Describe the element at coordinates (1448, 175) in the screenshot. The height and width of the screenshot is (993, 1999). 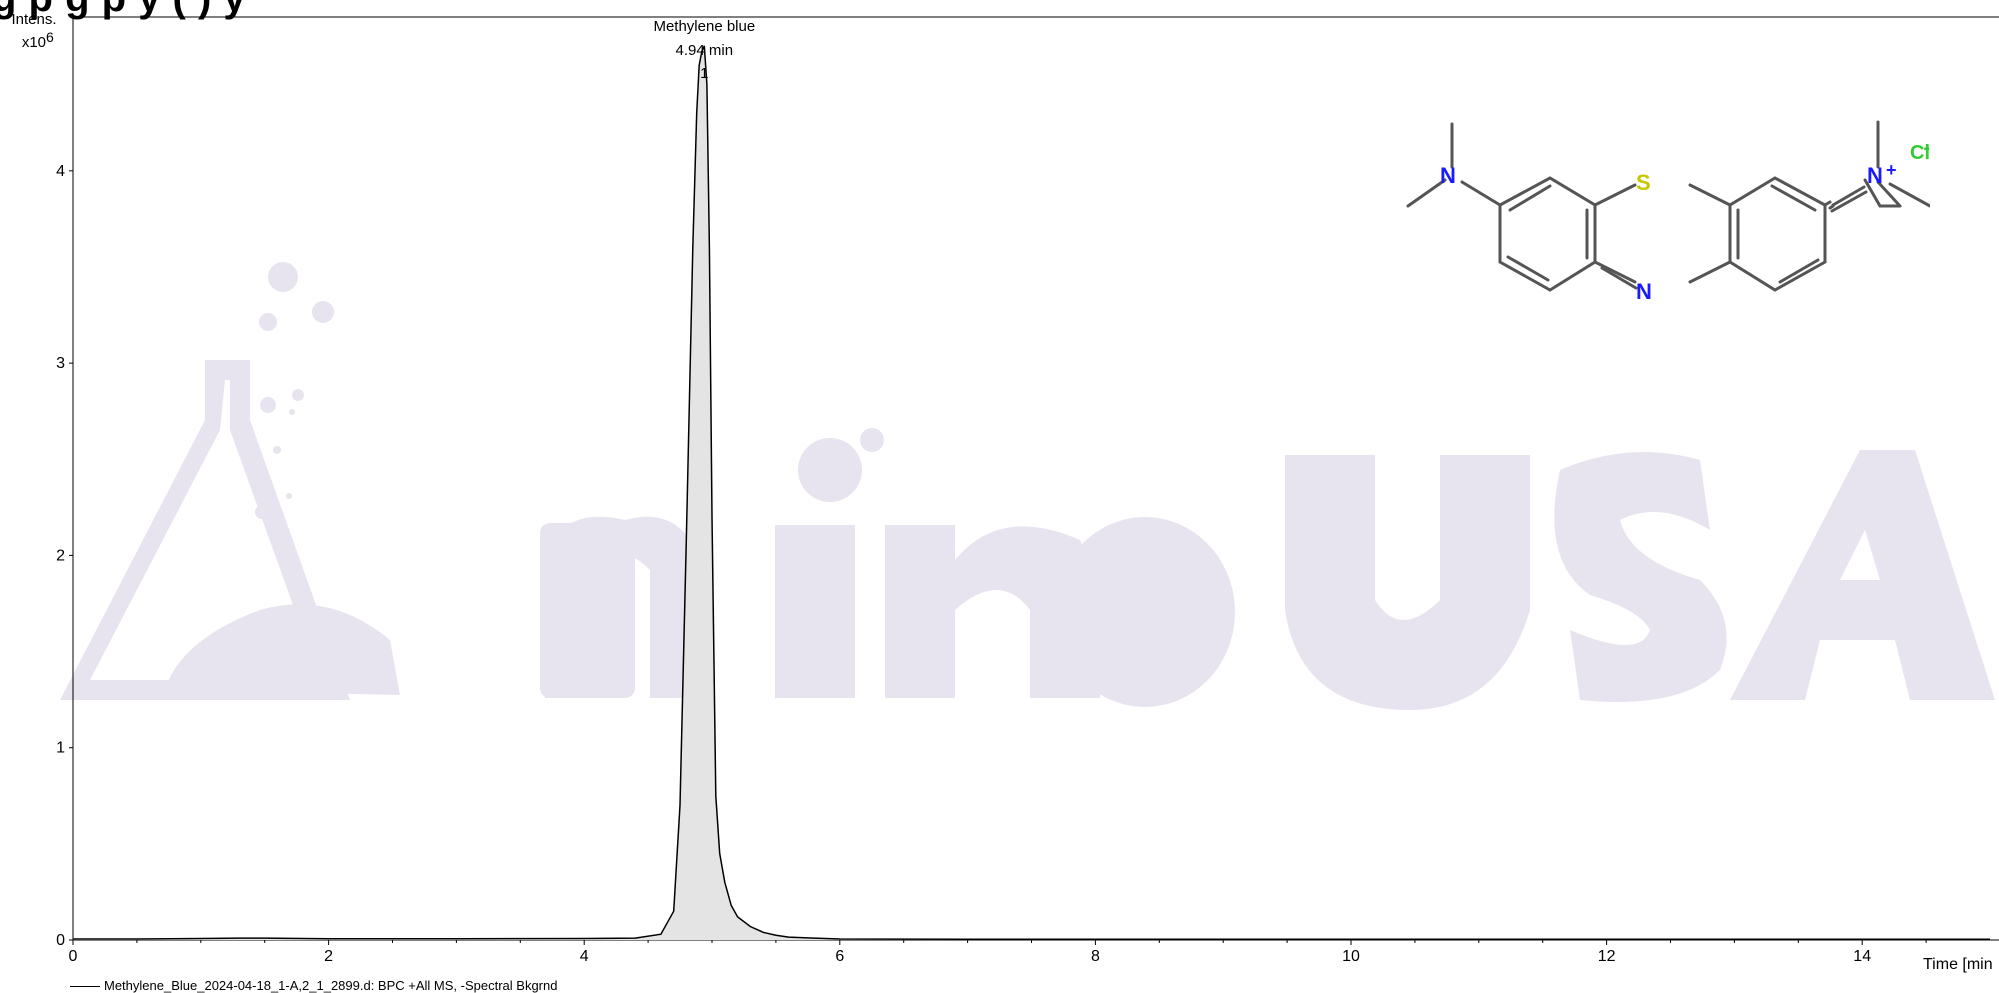
I see `nitrogen-left-label: N` at that location.